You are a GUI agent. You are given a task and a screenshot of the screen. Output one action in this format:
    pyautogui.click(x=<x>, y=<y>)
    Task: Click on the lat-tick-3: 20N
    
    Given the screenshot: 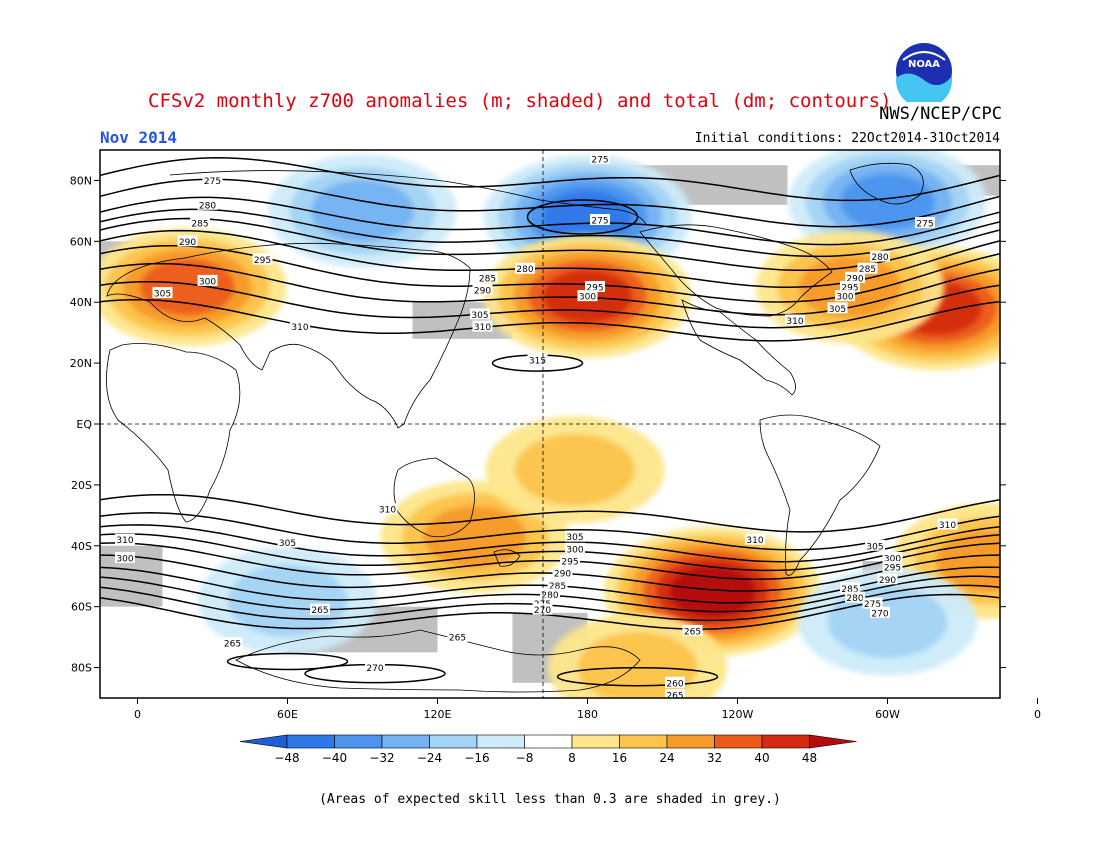 What is the action you would take?
    pyautogui.click(x=81, y=363)
    